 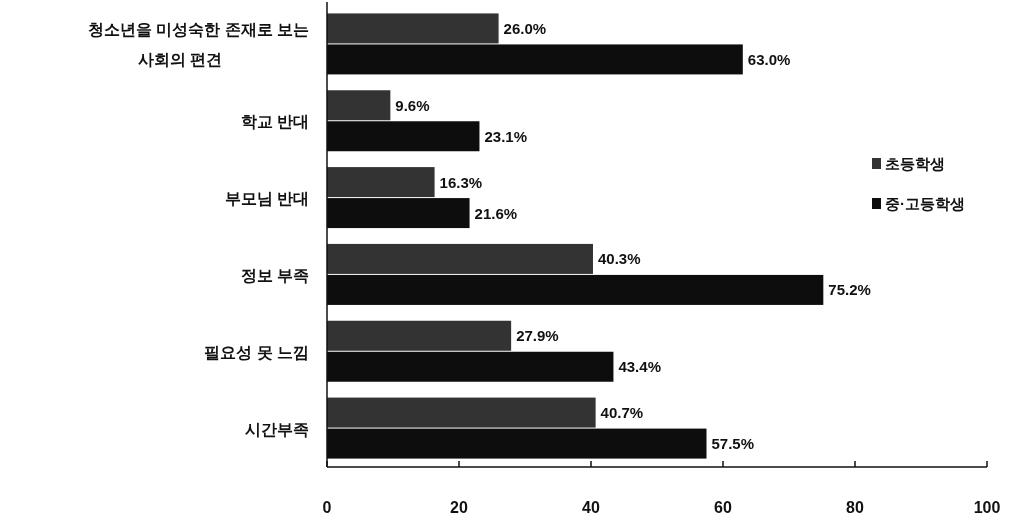 What do you see at coordinates (915, 163) in the screenshot?
I see `legend-label: 초등학생` at bounding box center [915, 163].